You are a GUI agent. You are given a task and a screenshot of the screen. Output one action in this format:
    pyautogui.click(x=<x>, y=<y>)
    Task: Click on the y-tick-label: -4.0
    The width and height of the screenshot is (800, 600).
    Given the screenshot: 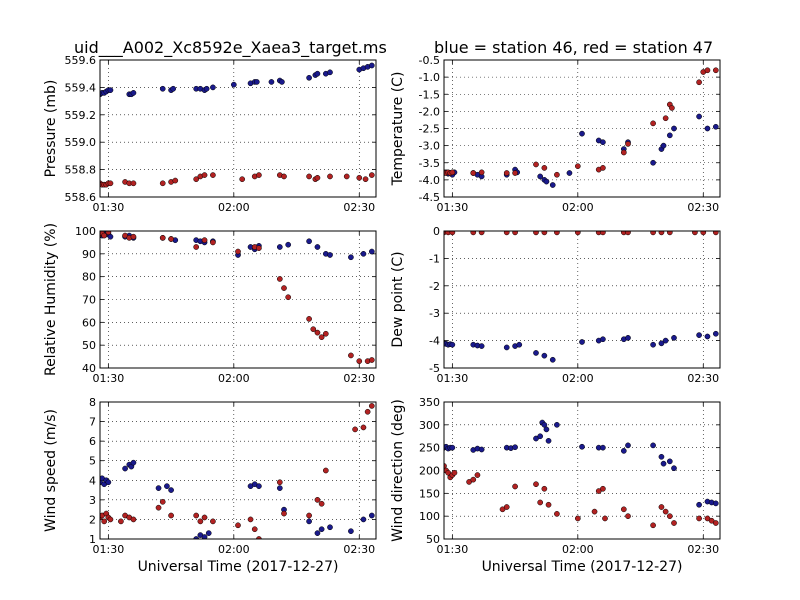 What is the action you would take?
    pyautogui.click(x=429, y=180)
    